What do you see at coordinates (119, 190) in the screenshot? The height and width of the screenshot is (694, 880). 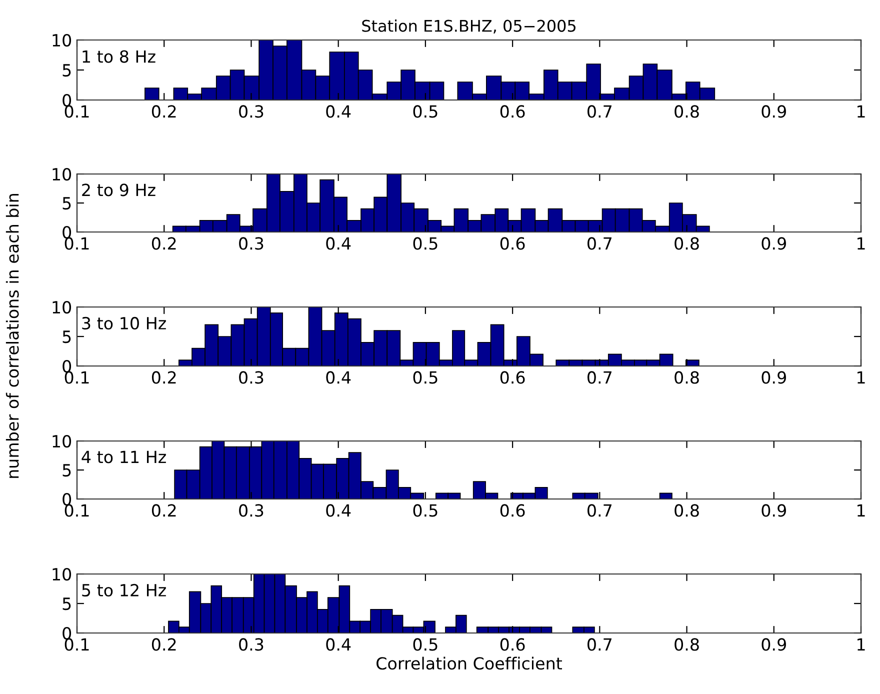 I see `annotation: 2 to 9 Hz` at bounding box center [119, 190].